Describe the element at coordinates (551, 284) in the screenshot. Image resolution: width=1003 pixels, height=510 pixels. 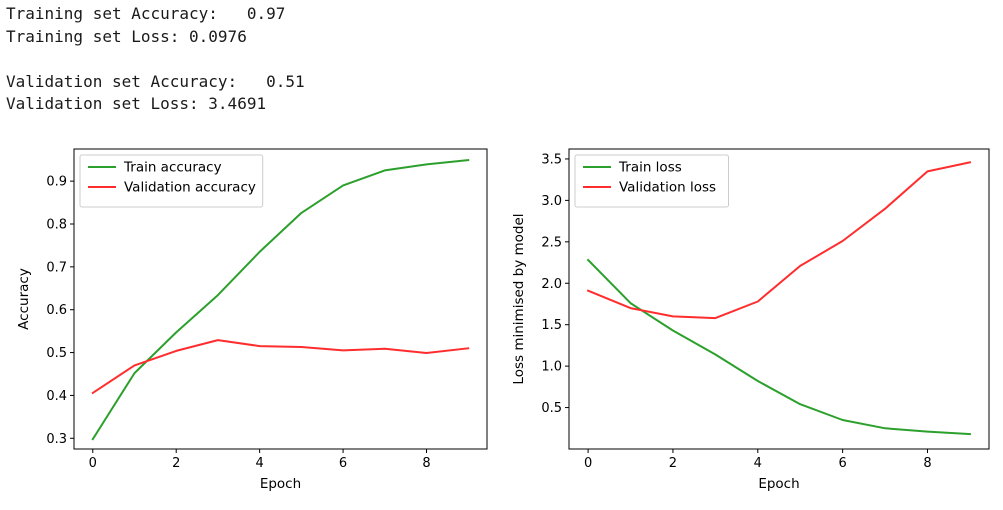
I see `loss-y-tick-label: 2.0` at that location.